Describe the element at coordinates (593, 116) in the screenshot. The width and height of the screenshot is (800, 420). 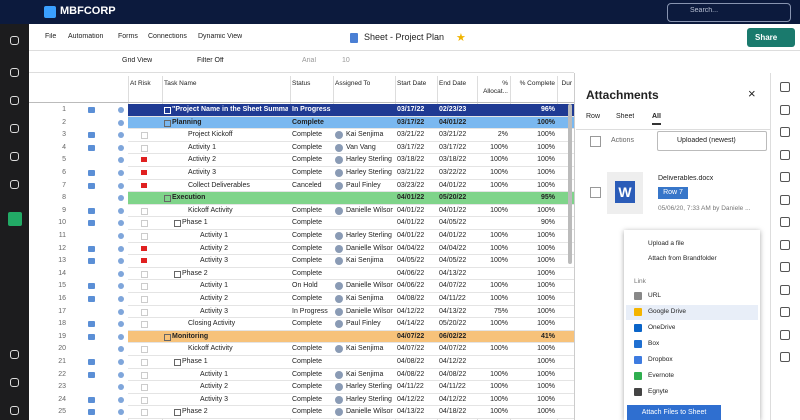
I see `tab: Row` at that location.